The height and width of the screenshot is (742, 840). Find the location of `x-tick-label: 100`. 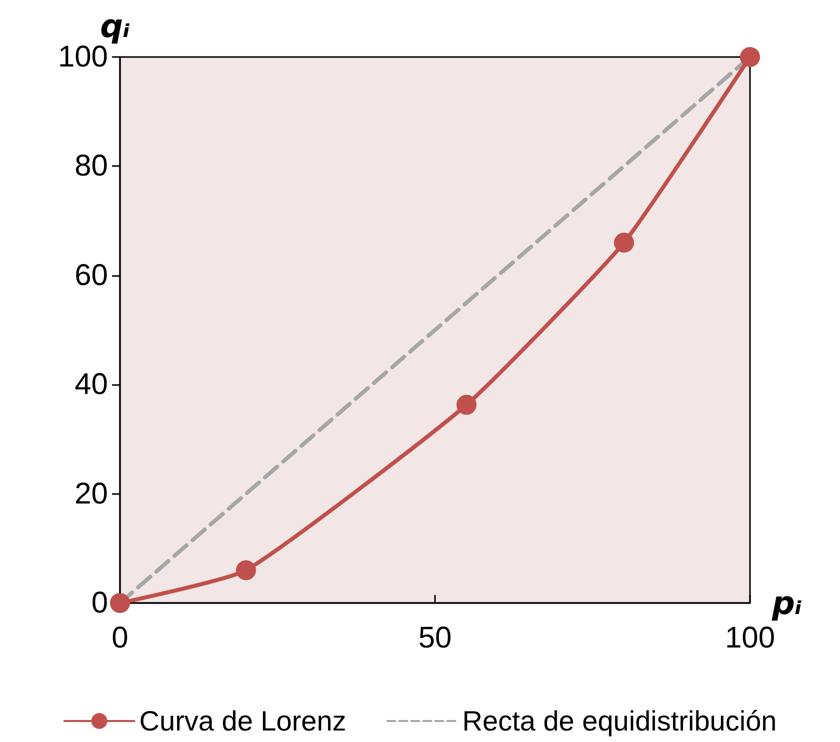

x-tick-label: 100 is located at coordinates (750, 638).